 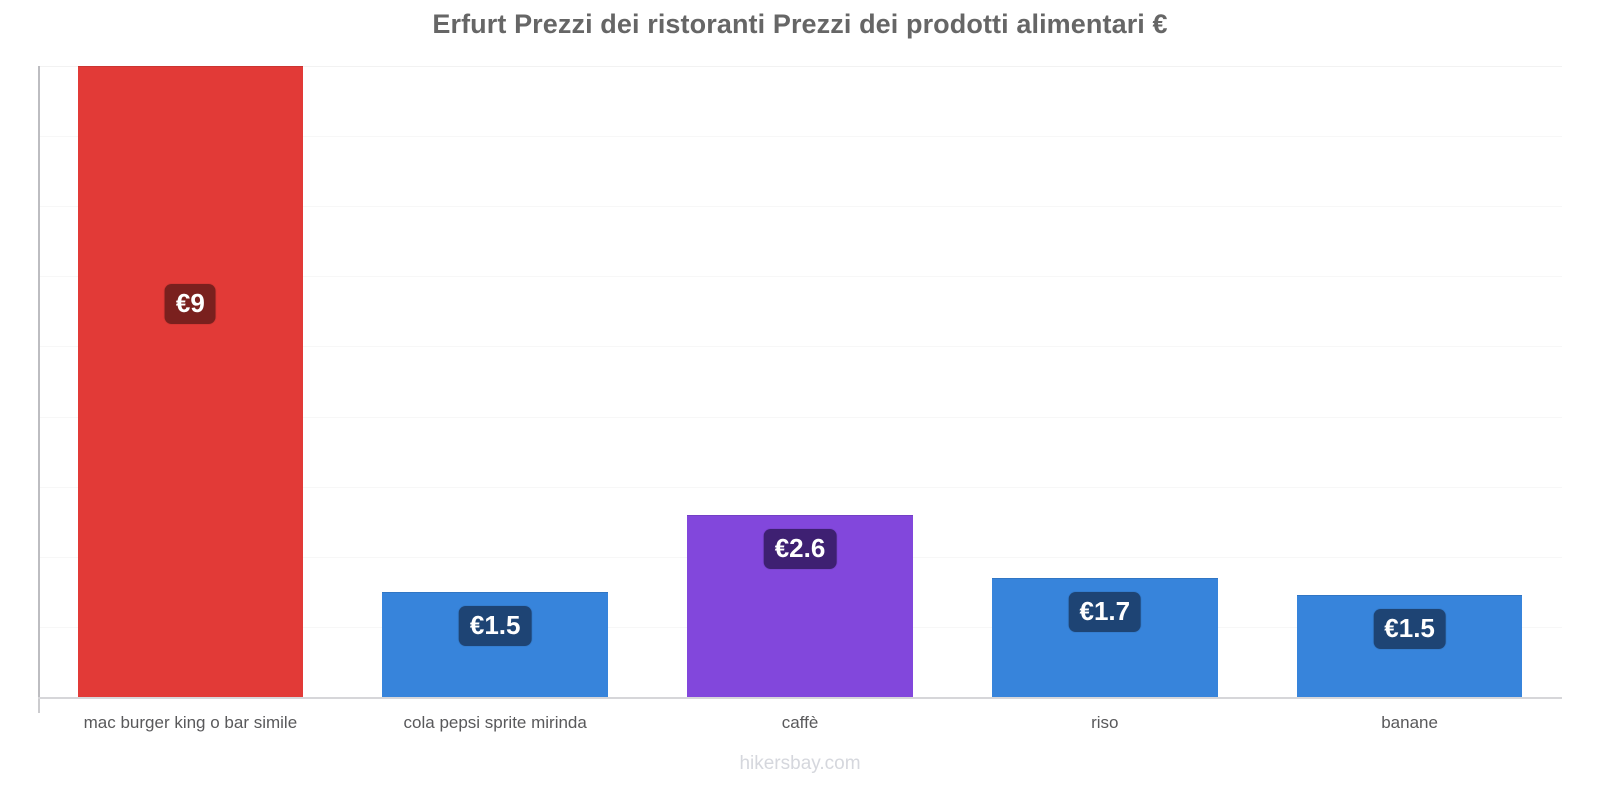 I want to click on x-axis-category-label: cola pepsi sprite mirinda, so click(x=495, y=722).